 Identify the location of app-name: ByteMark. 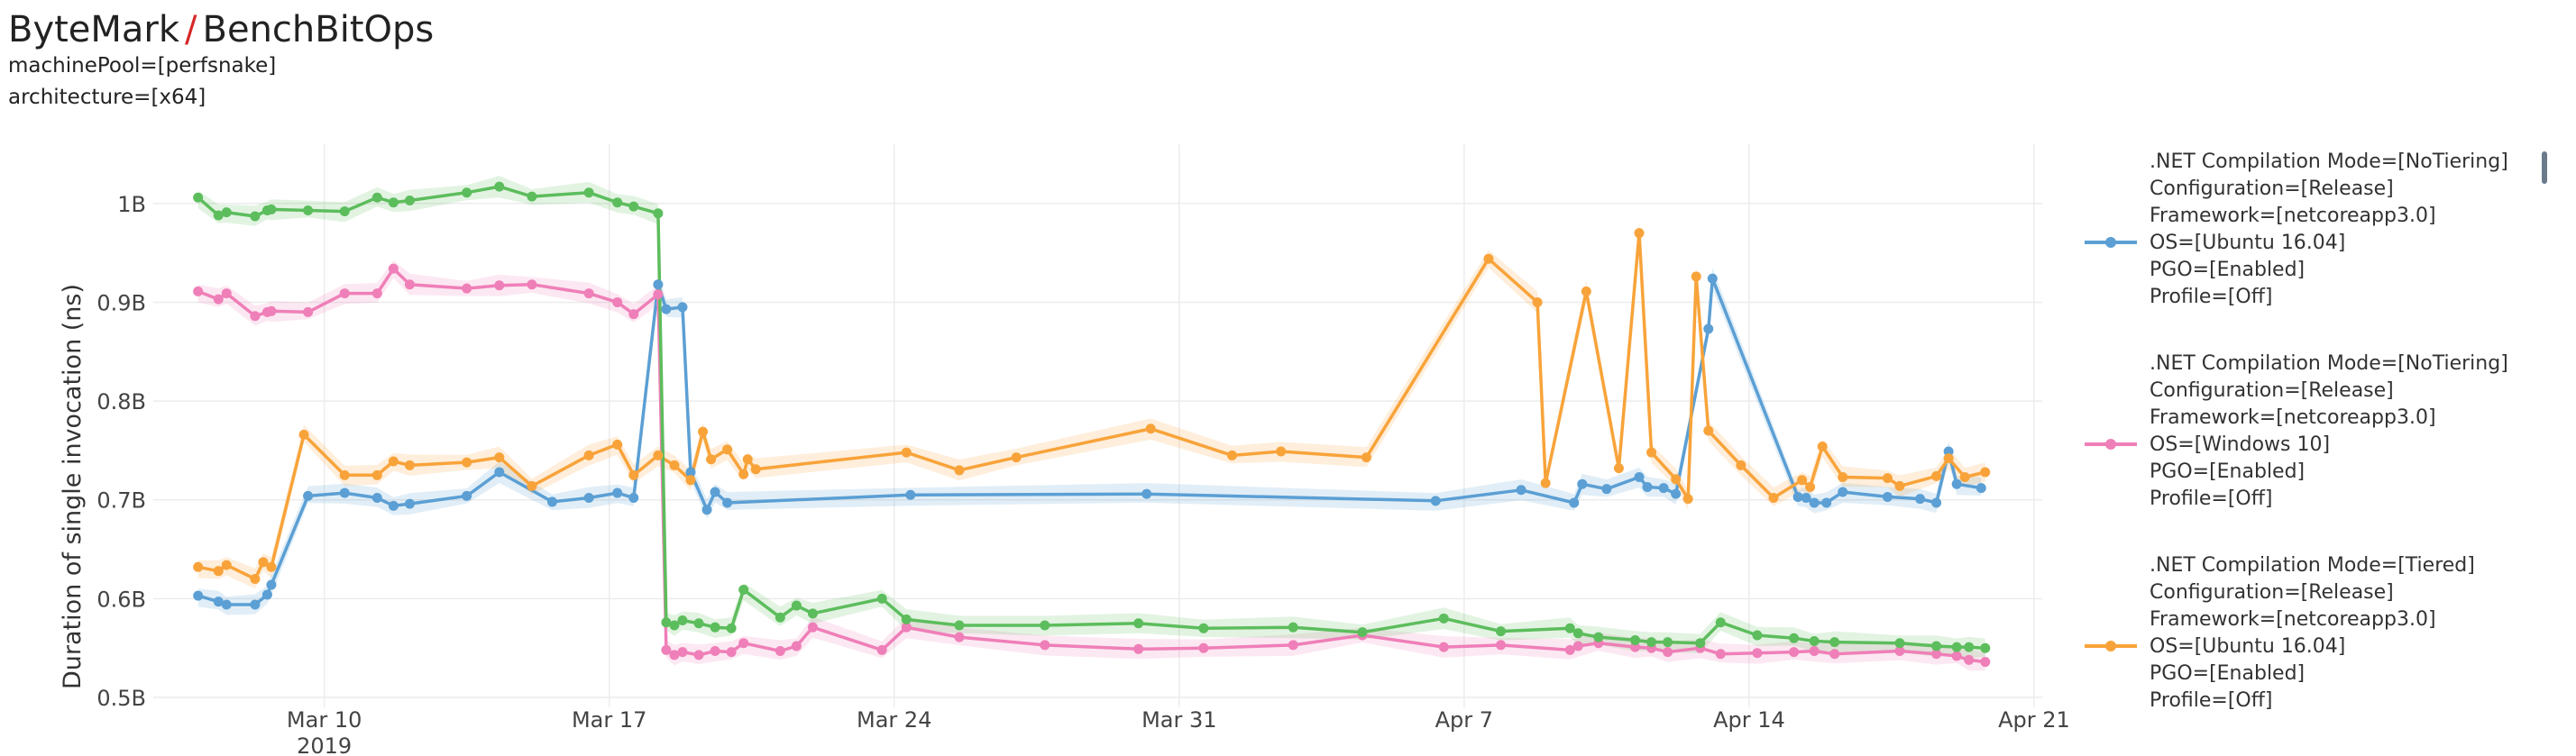
(94, 29).